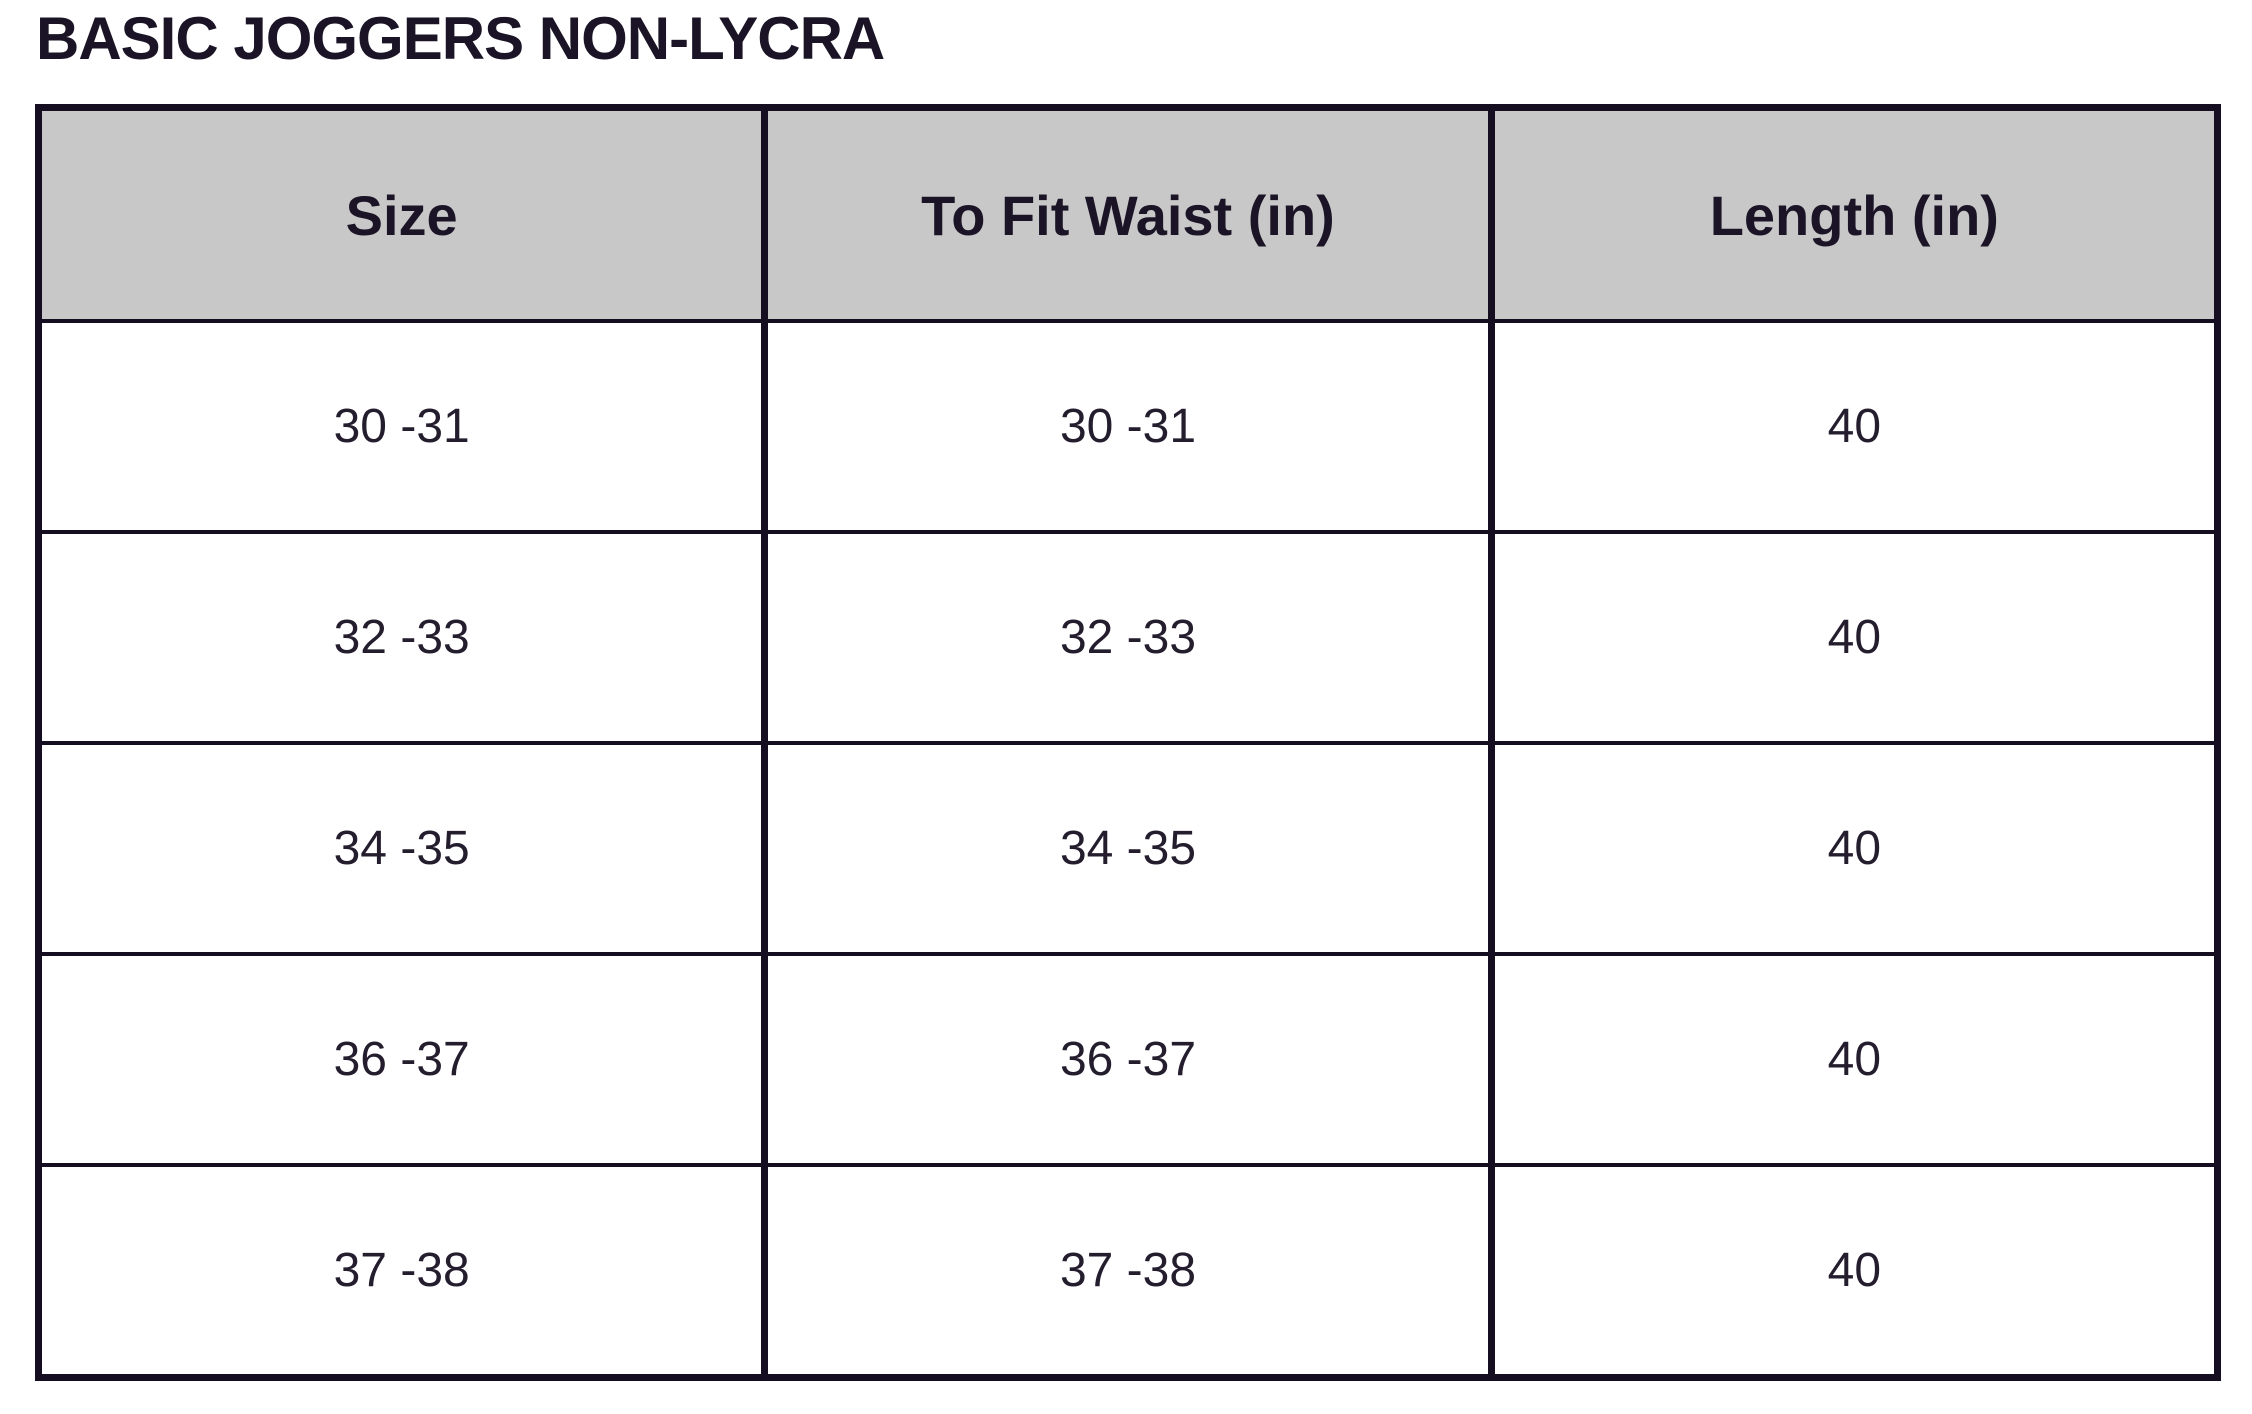  I want to click on header-cell-size: Size, so click(401, 214).